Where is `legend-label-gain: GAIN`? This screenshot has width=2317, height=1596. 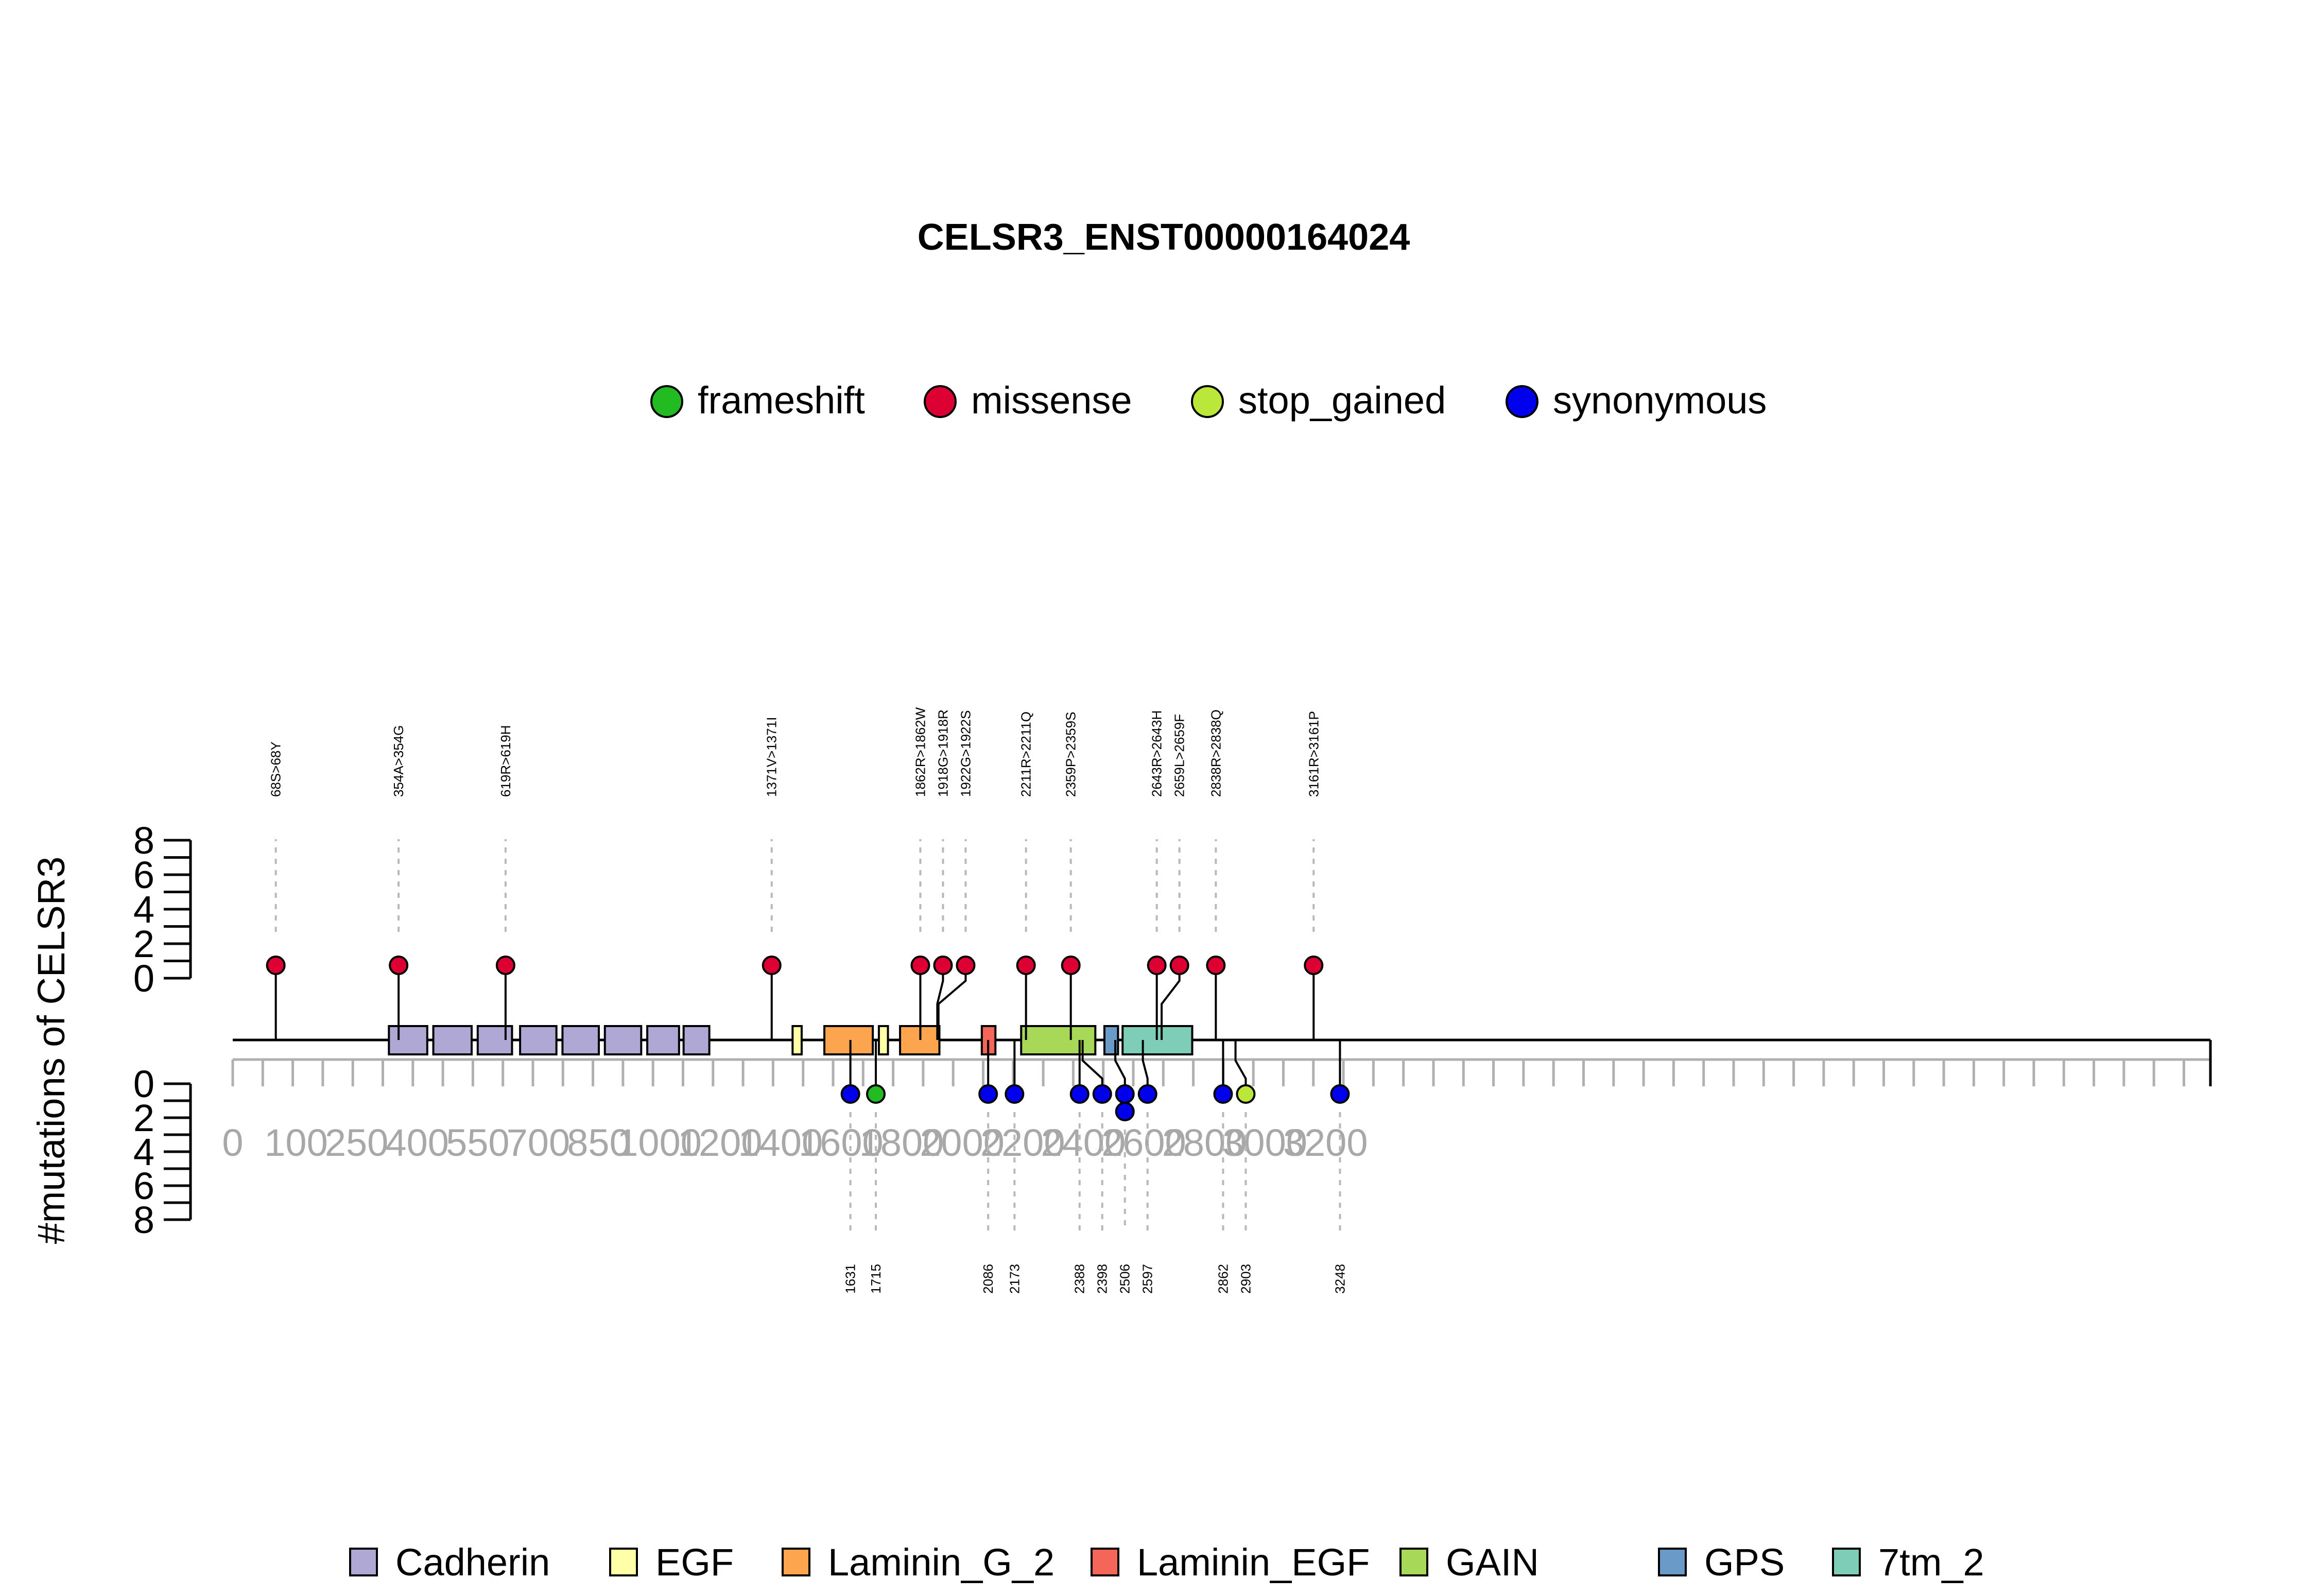
legend-label-gain: GAIN is located at coordinates (1492, 1563).